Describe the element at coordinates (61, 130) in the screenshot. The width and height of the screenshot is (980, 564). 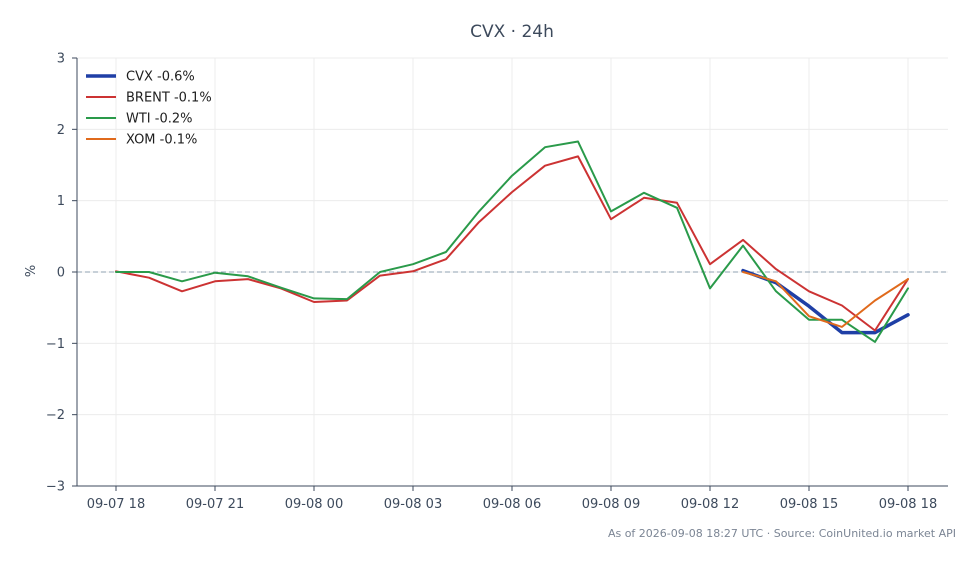
I see `y-tick-label: 2` at that location.